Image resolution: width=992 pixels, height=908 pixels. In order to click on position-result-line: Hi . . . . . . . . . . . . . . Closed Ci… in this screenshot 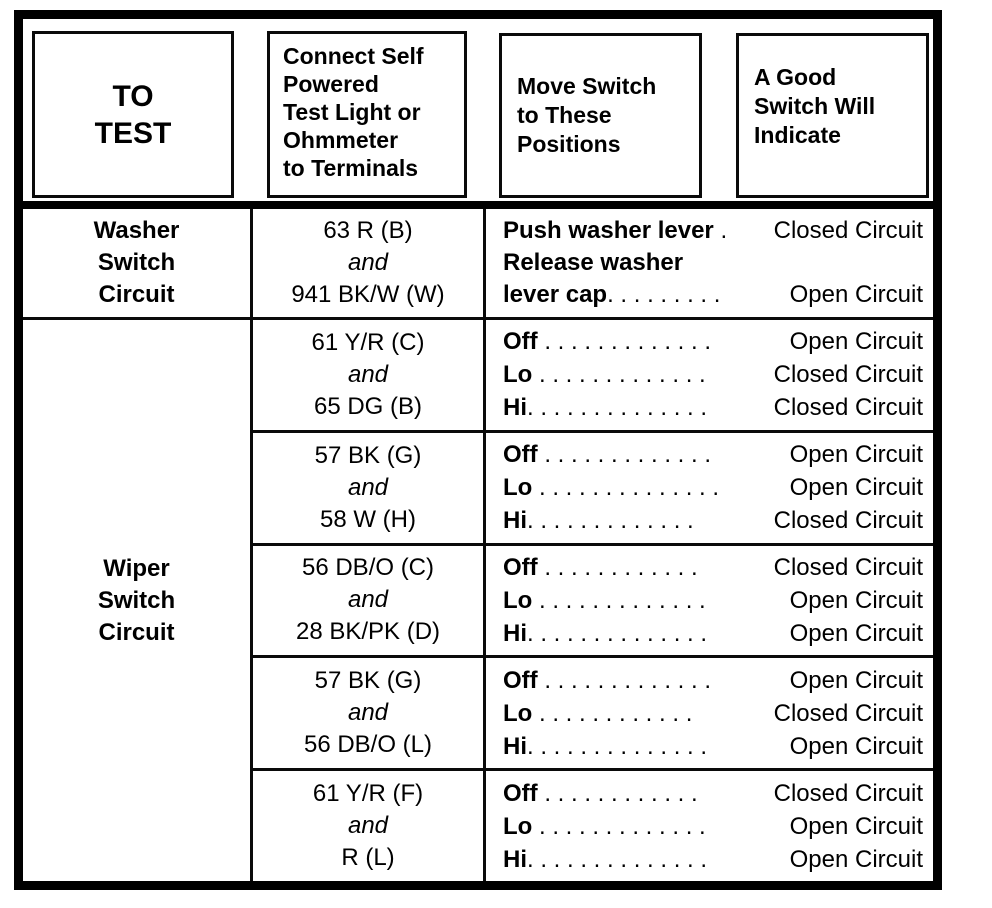, I will do `click(713, 407)`.